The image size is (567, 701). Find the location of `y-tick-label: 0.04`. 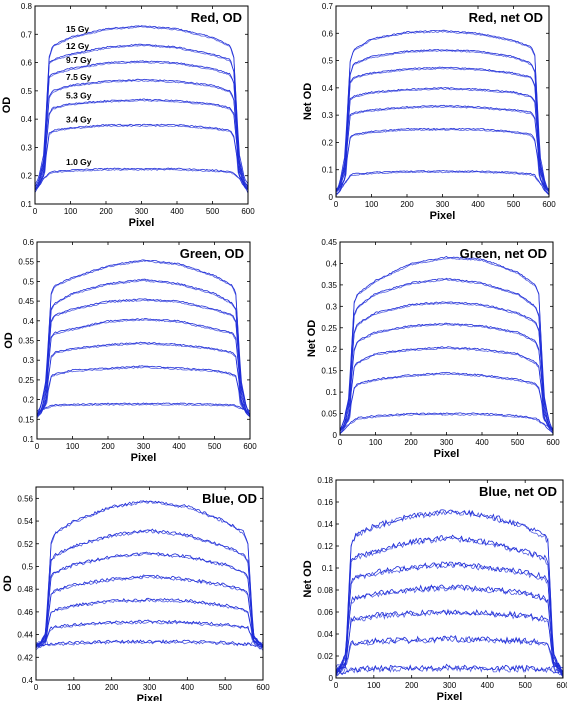

y-tick-label: 0.04 is located at coordinates (325, 634).